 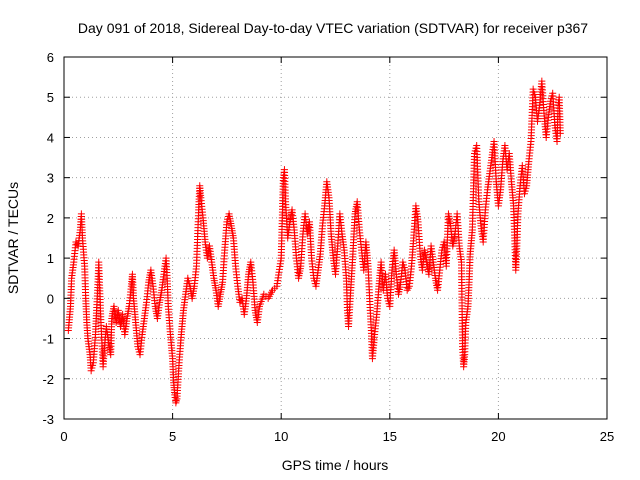 What do you see at coordinates (607, 436) in the screenshot?
I see `x-tick-label: 25` at bounding box center [607, 436].